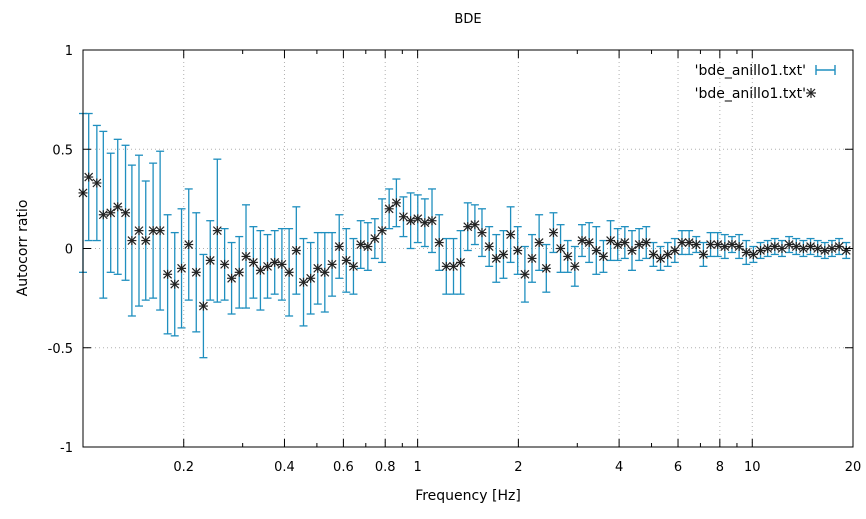 Image resolution: width=866 pixels, height=519 pixels. I want to click on y-tick-label: 0, so click(69, 250).